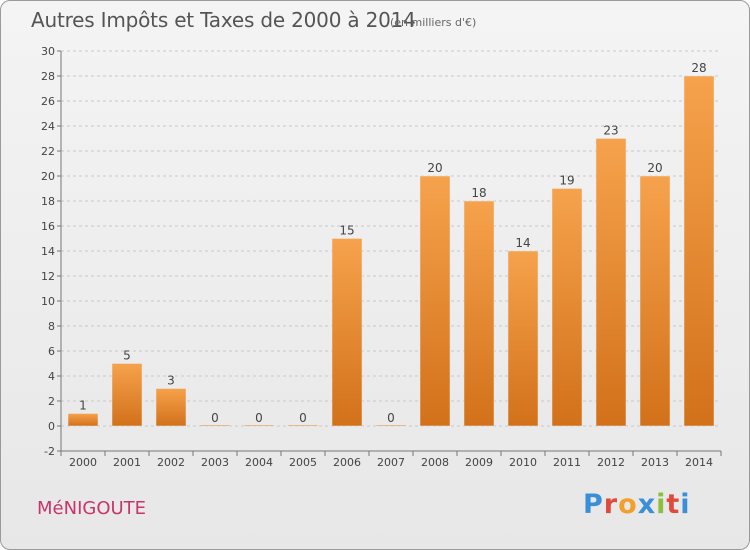 This screenshot has width=750, height=550. I want to click on data-label-2001: 5, so click(127, 356).